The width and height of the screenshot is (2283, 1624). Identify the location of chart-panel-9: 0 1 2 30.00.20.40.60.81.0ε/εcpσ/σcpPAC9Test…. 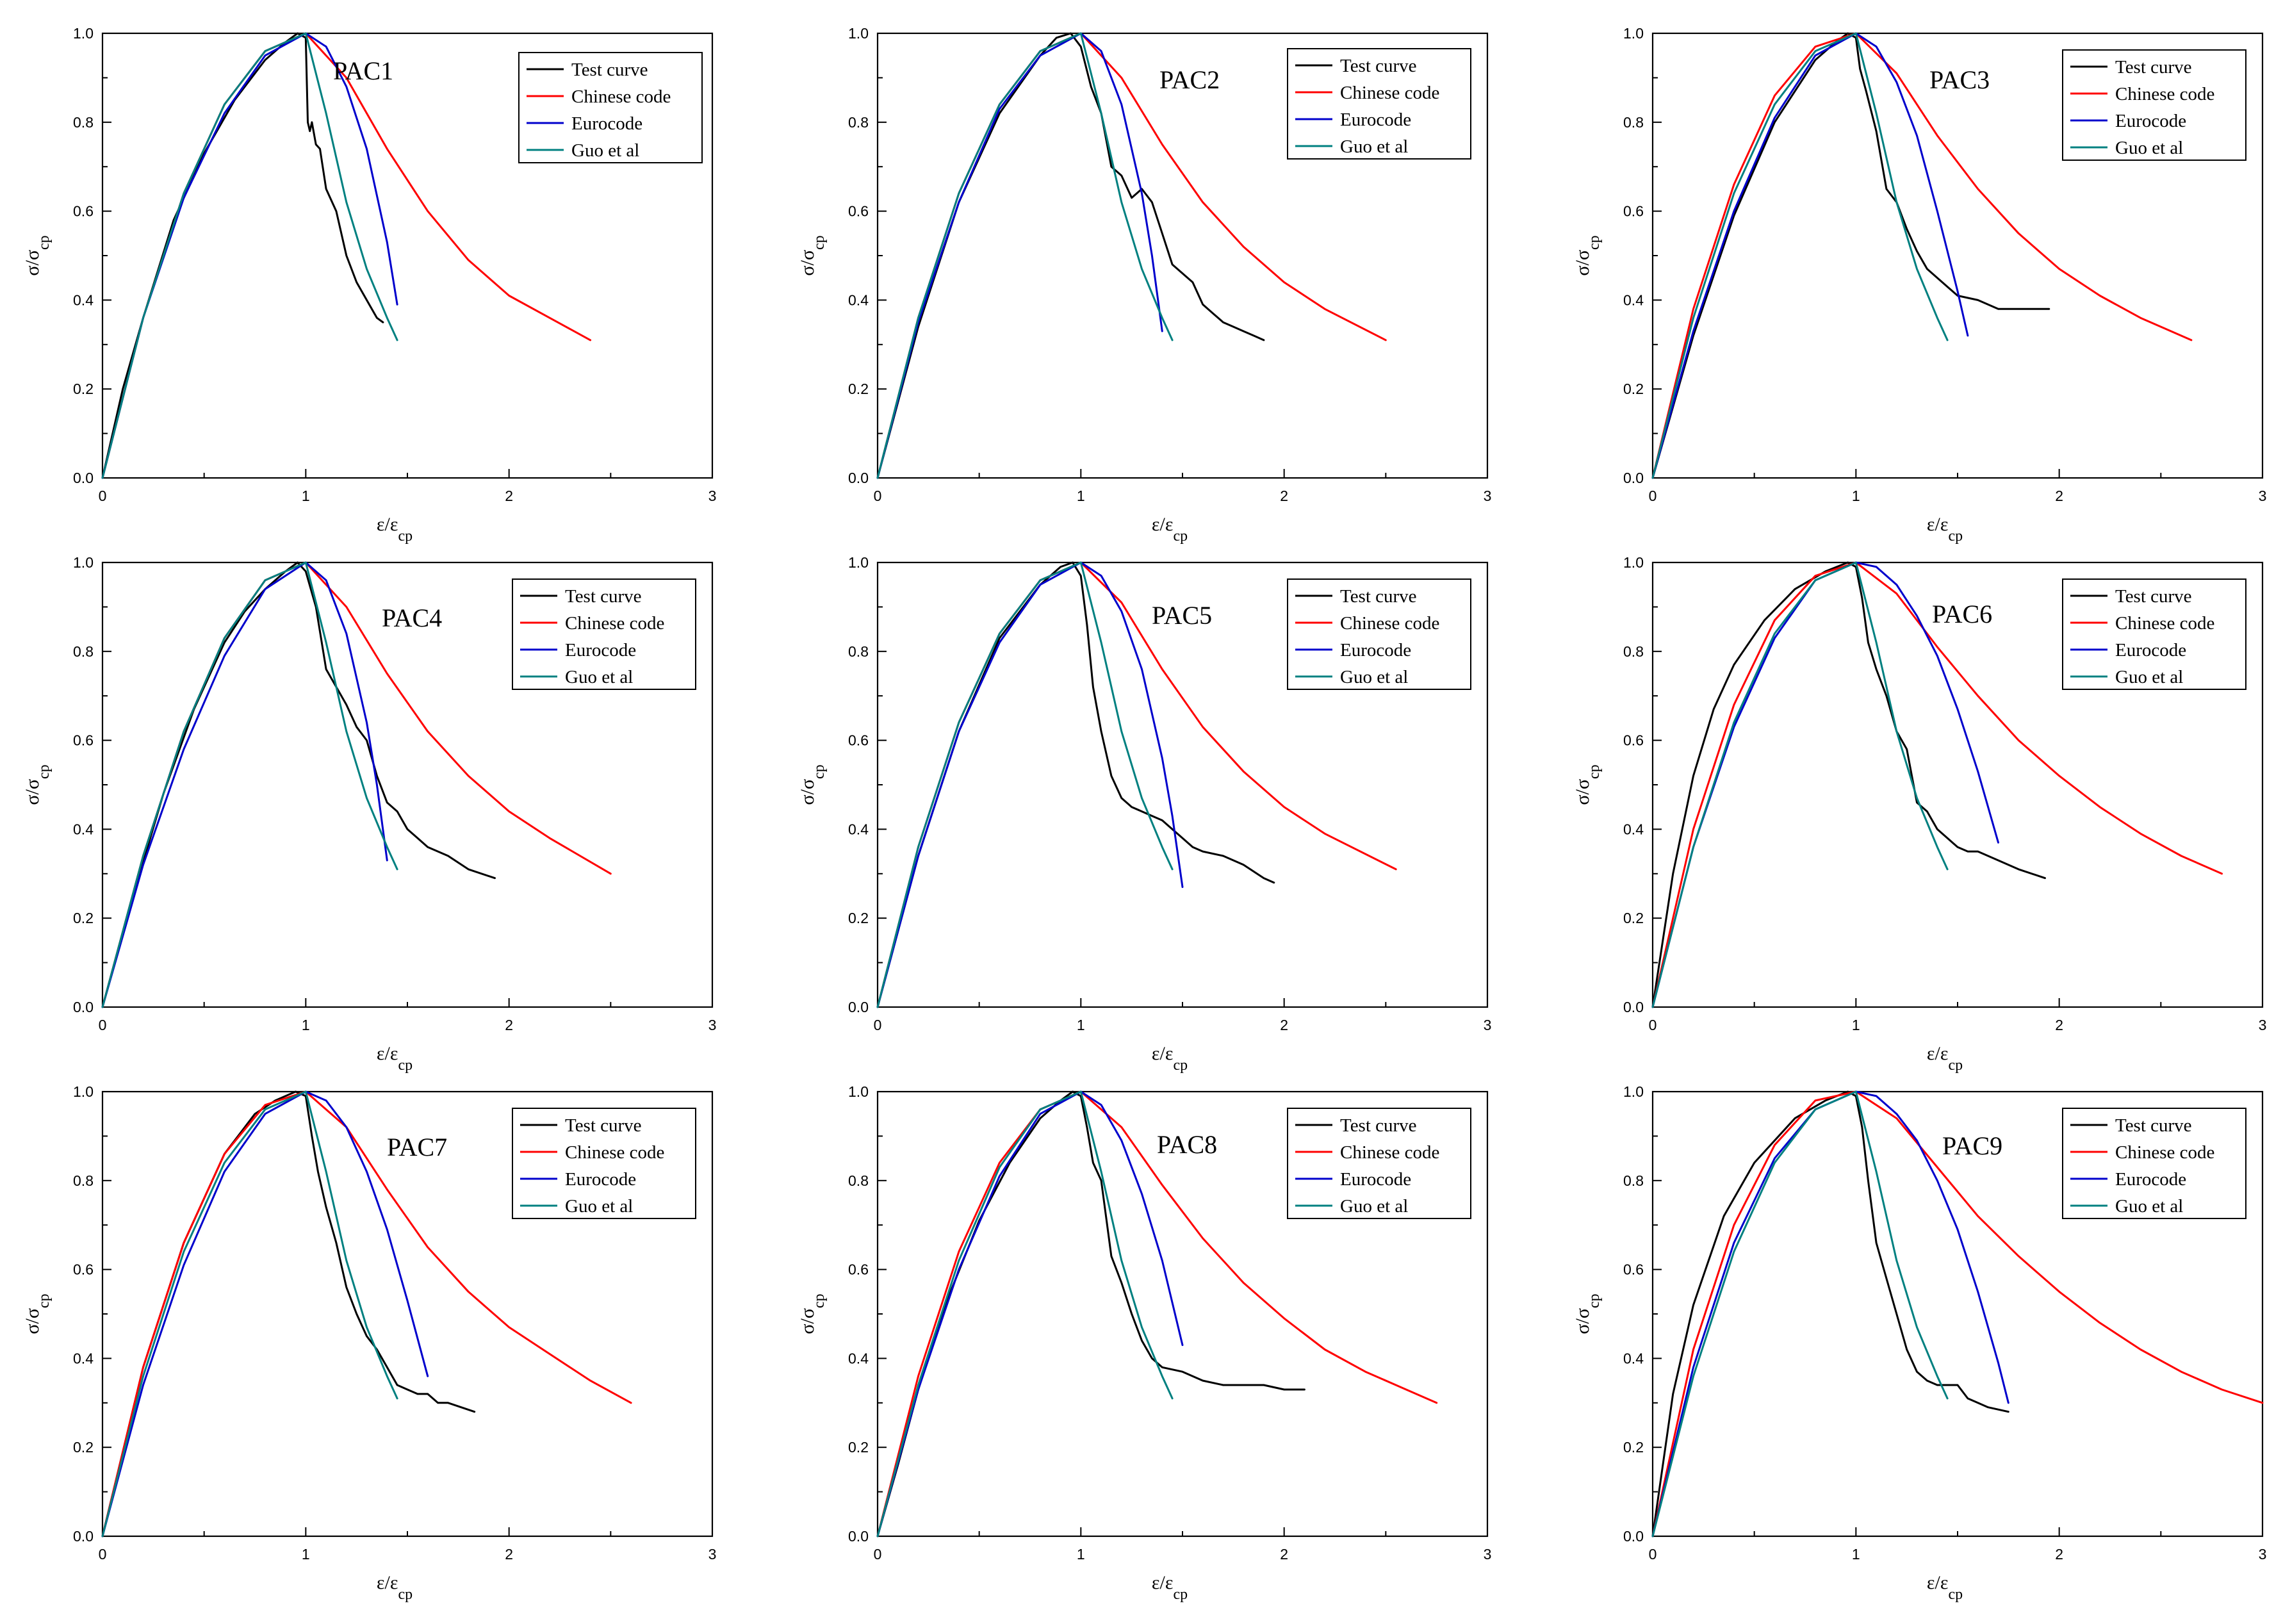
(1919, 1343).